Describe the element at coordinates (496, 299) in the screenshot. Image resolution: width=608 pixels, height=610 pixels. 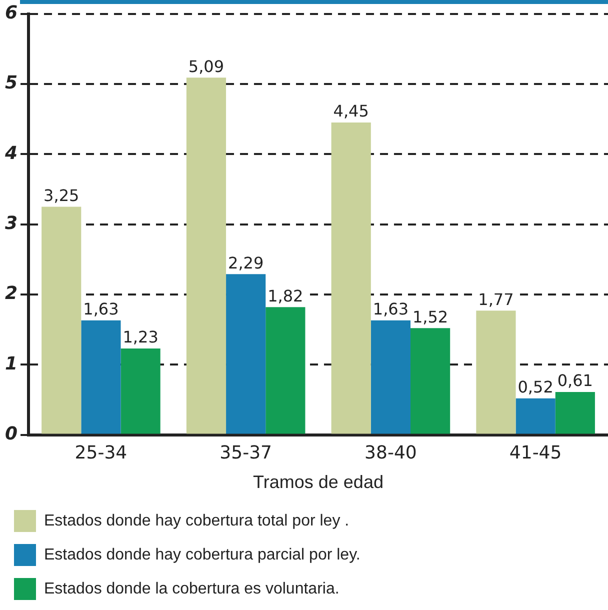
I see `data-label: 1,77` at that location.